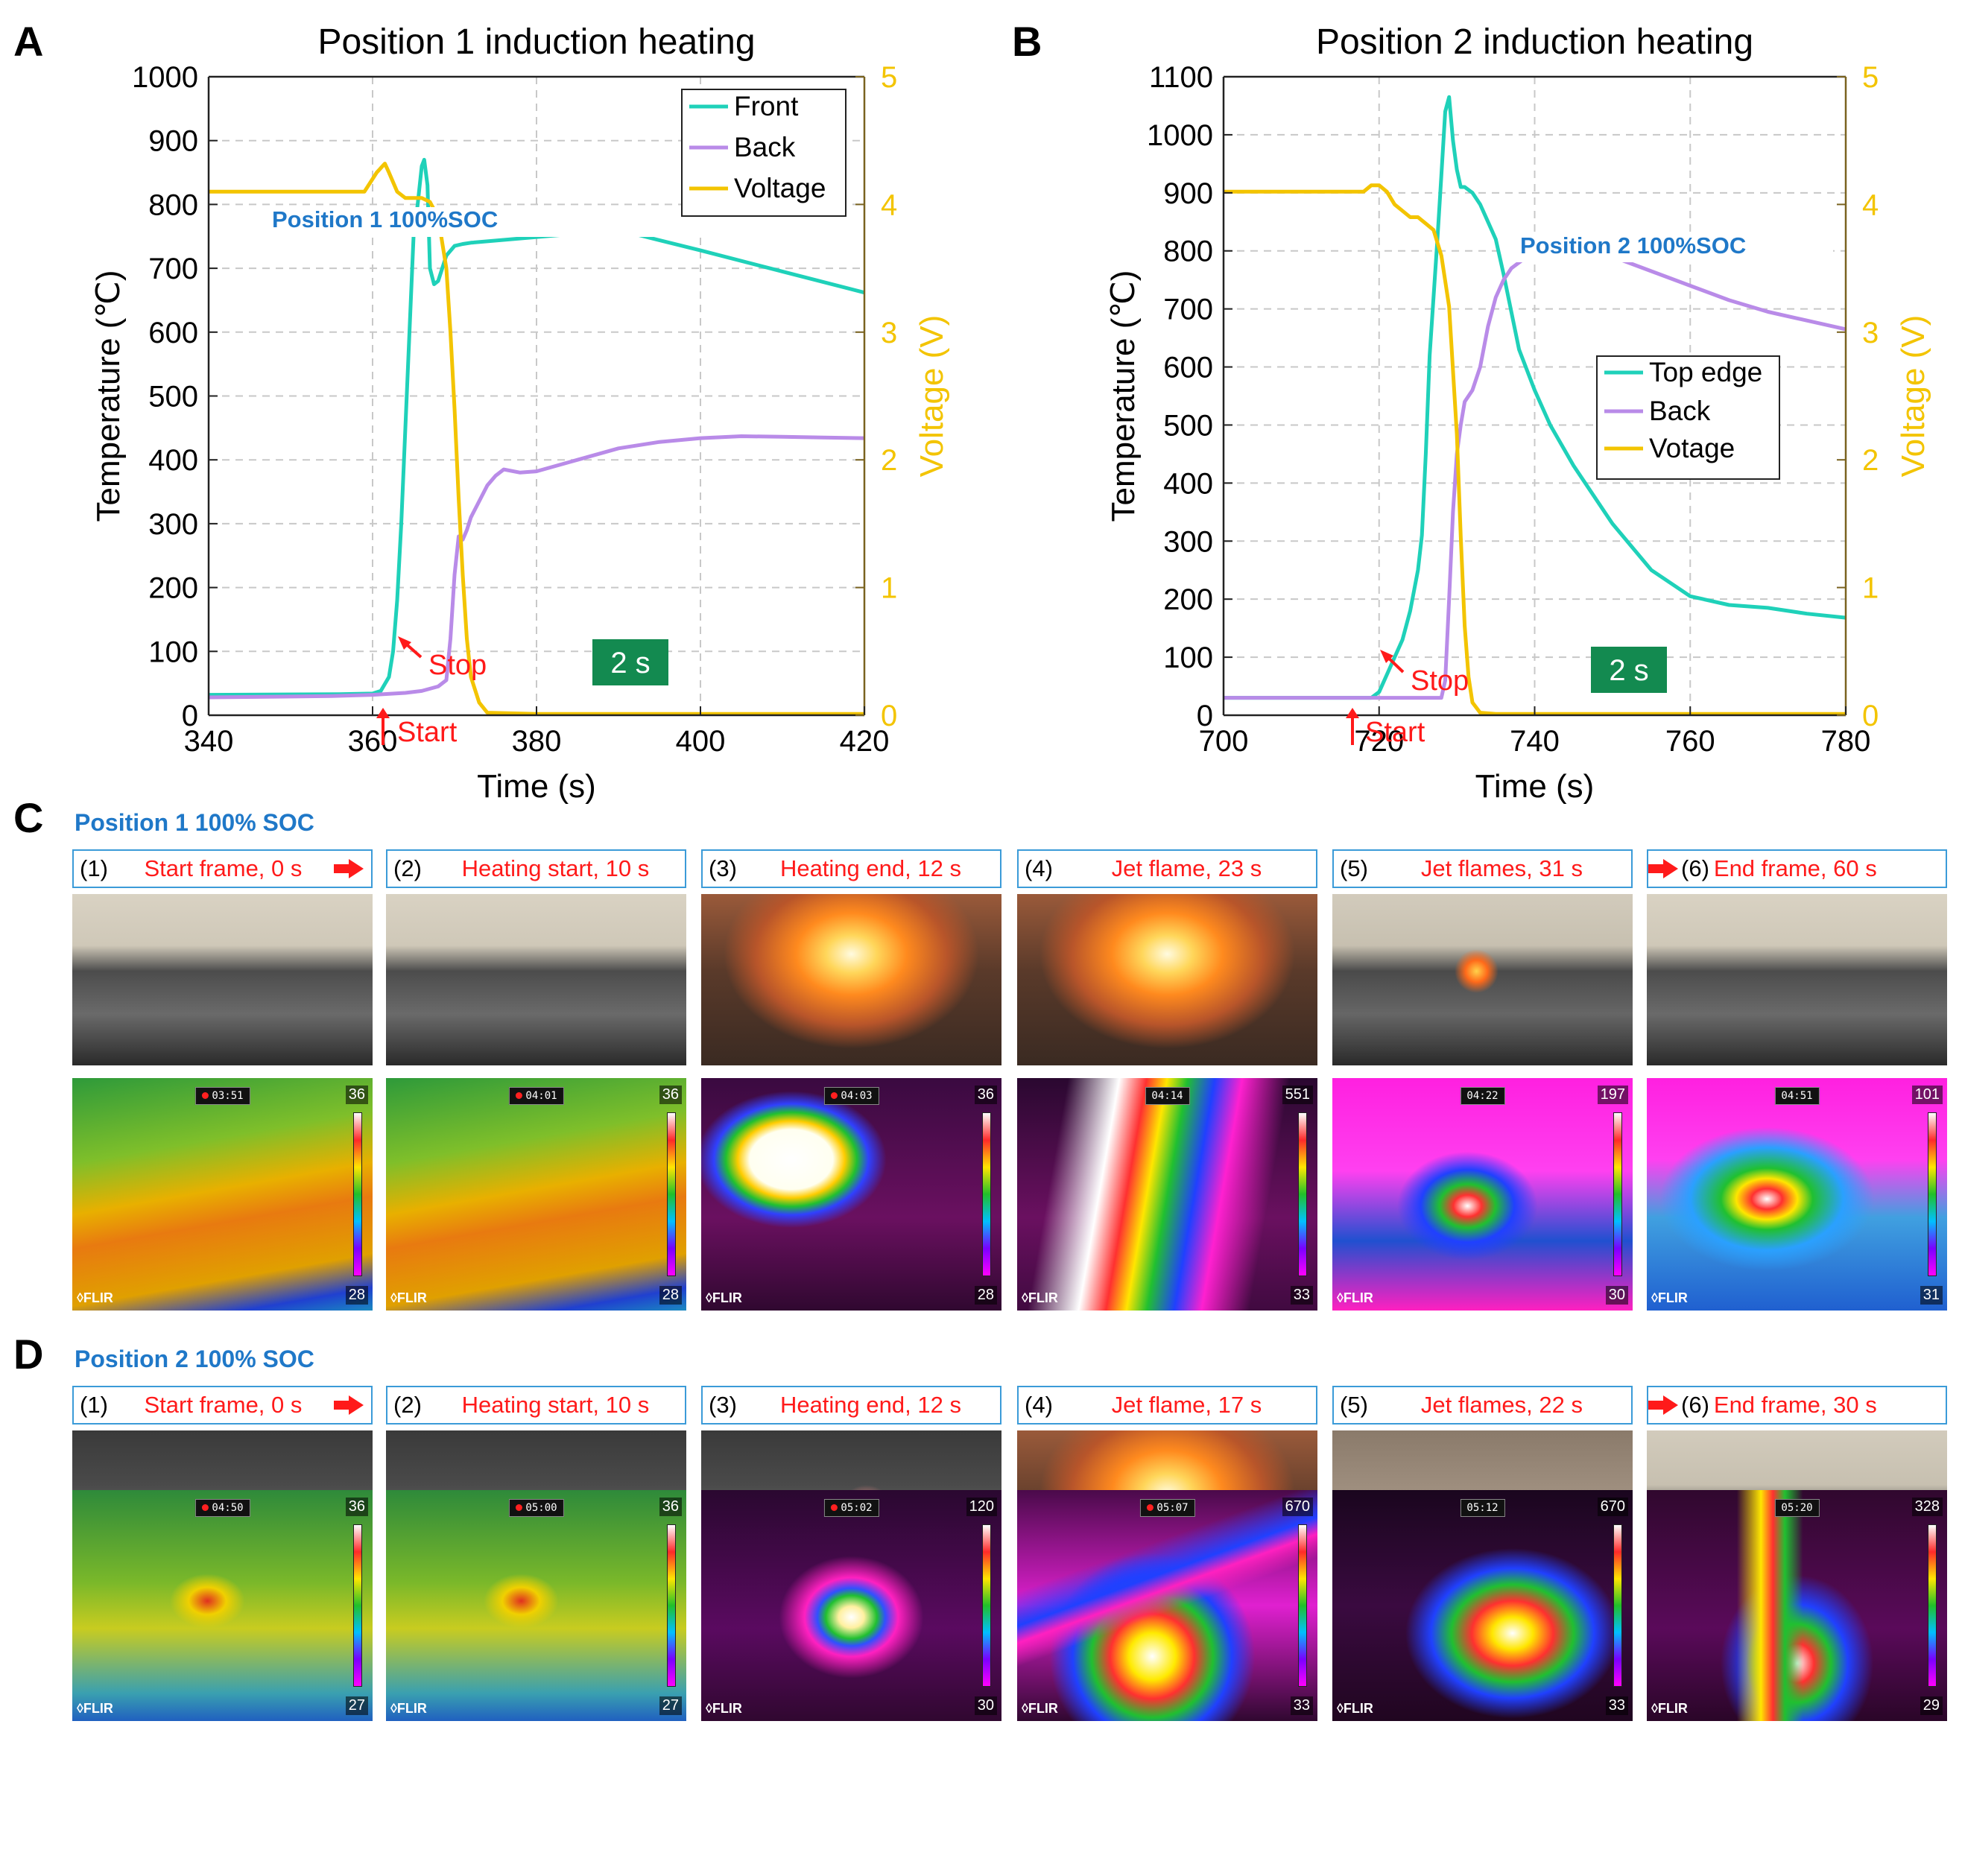 The width and height of the screenshot is (1962, 1876). I want to click on y-tick-label: 1100, so click(1181, 78).